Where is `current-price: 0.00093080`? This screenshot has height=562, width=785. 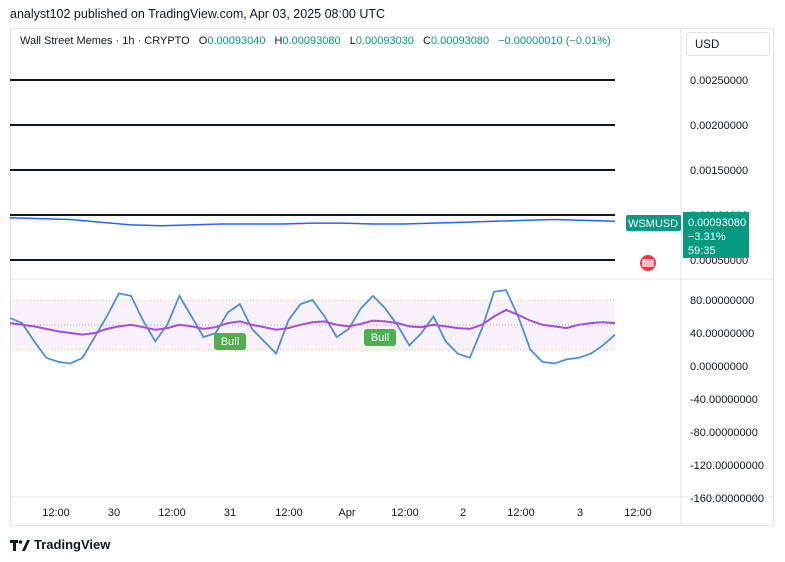 current-price: 0.00093080 is located at coordinates (717, 223).